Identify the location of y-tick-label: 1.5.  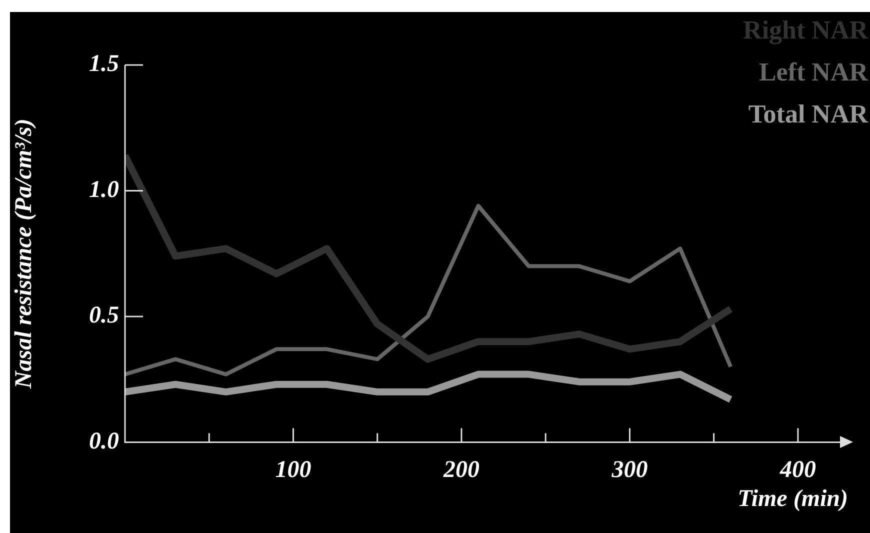
(104, 64).